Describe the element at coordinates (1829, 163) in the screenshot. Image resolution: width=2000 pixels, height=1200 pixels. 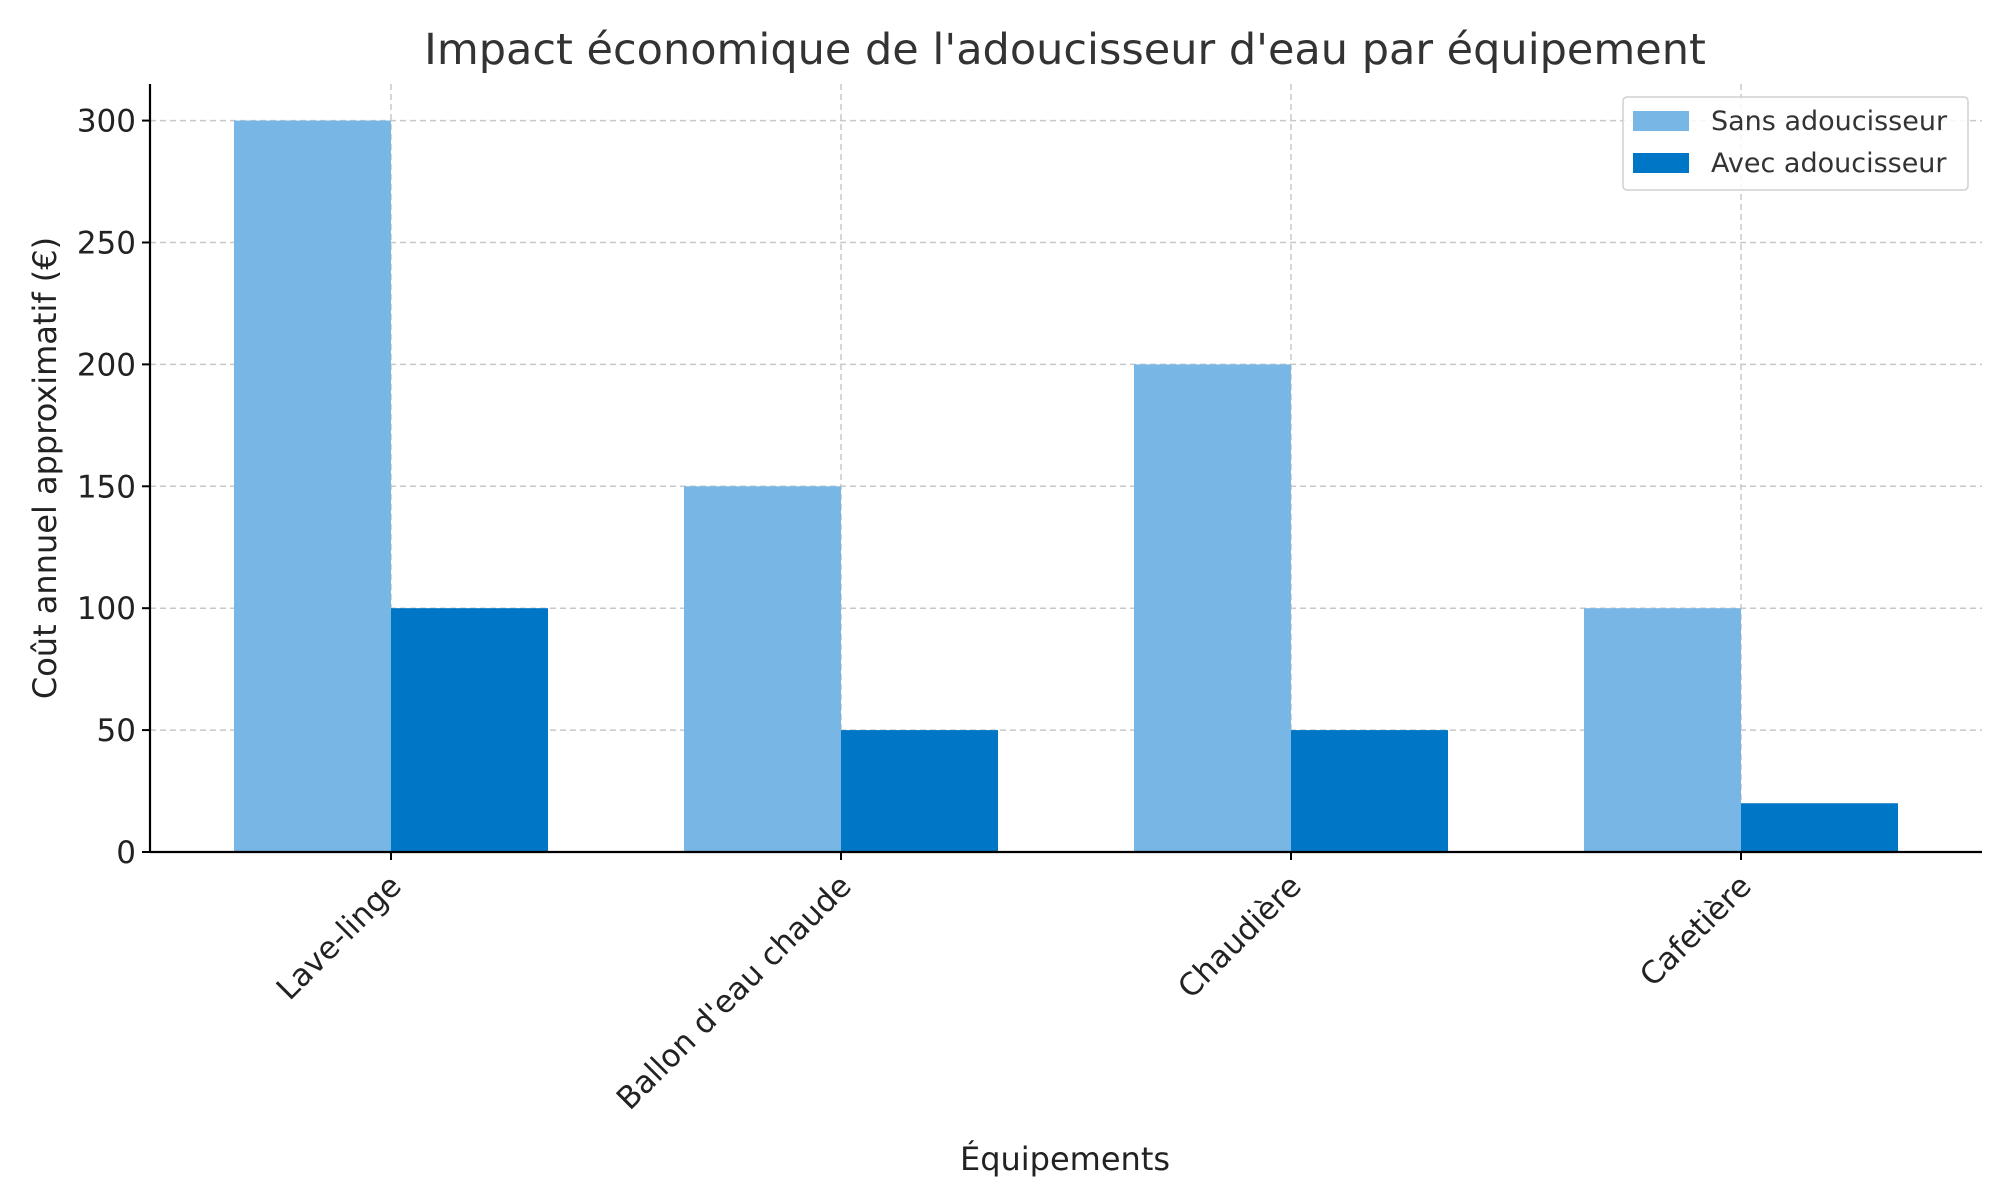
I see `legend-label: Avec adoucisseur` at that location.